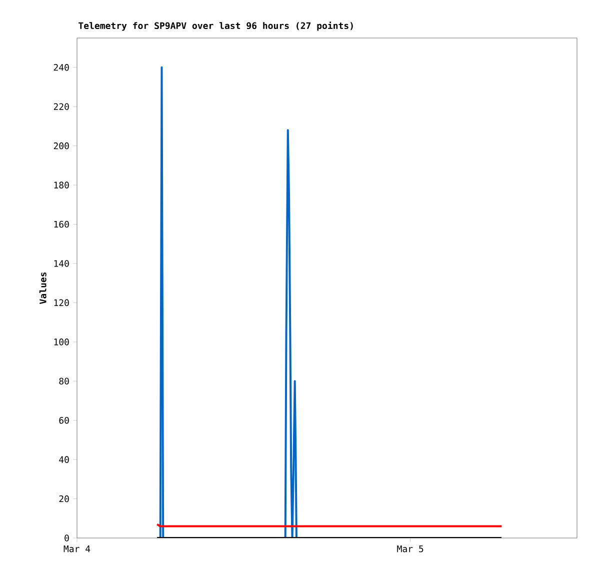  Describe the element at coordinates (215, 26) in the screenshot. I see `chart-title: Telemetry for SP9APV over last 96 hours (27 points)` at that location.